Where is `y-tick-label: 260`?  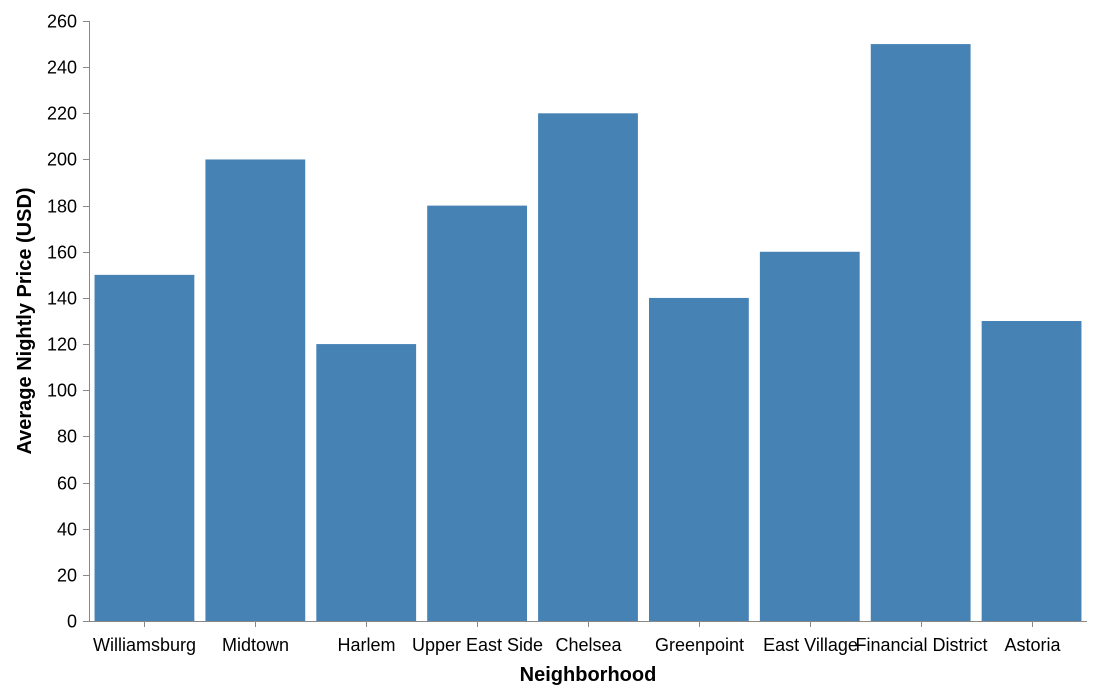 y-tick-label: 260 is located at coordinates (62, 22).